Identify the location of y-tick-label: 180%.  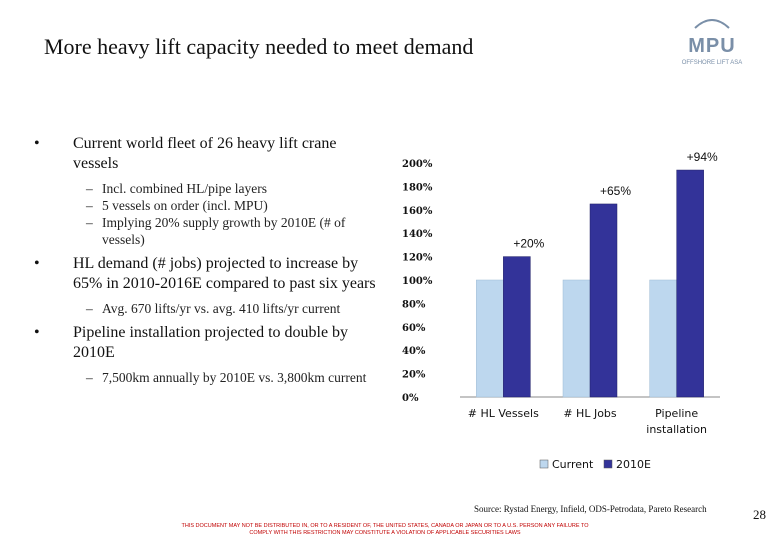
(417, 187).